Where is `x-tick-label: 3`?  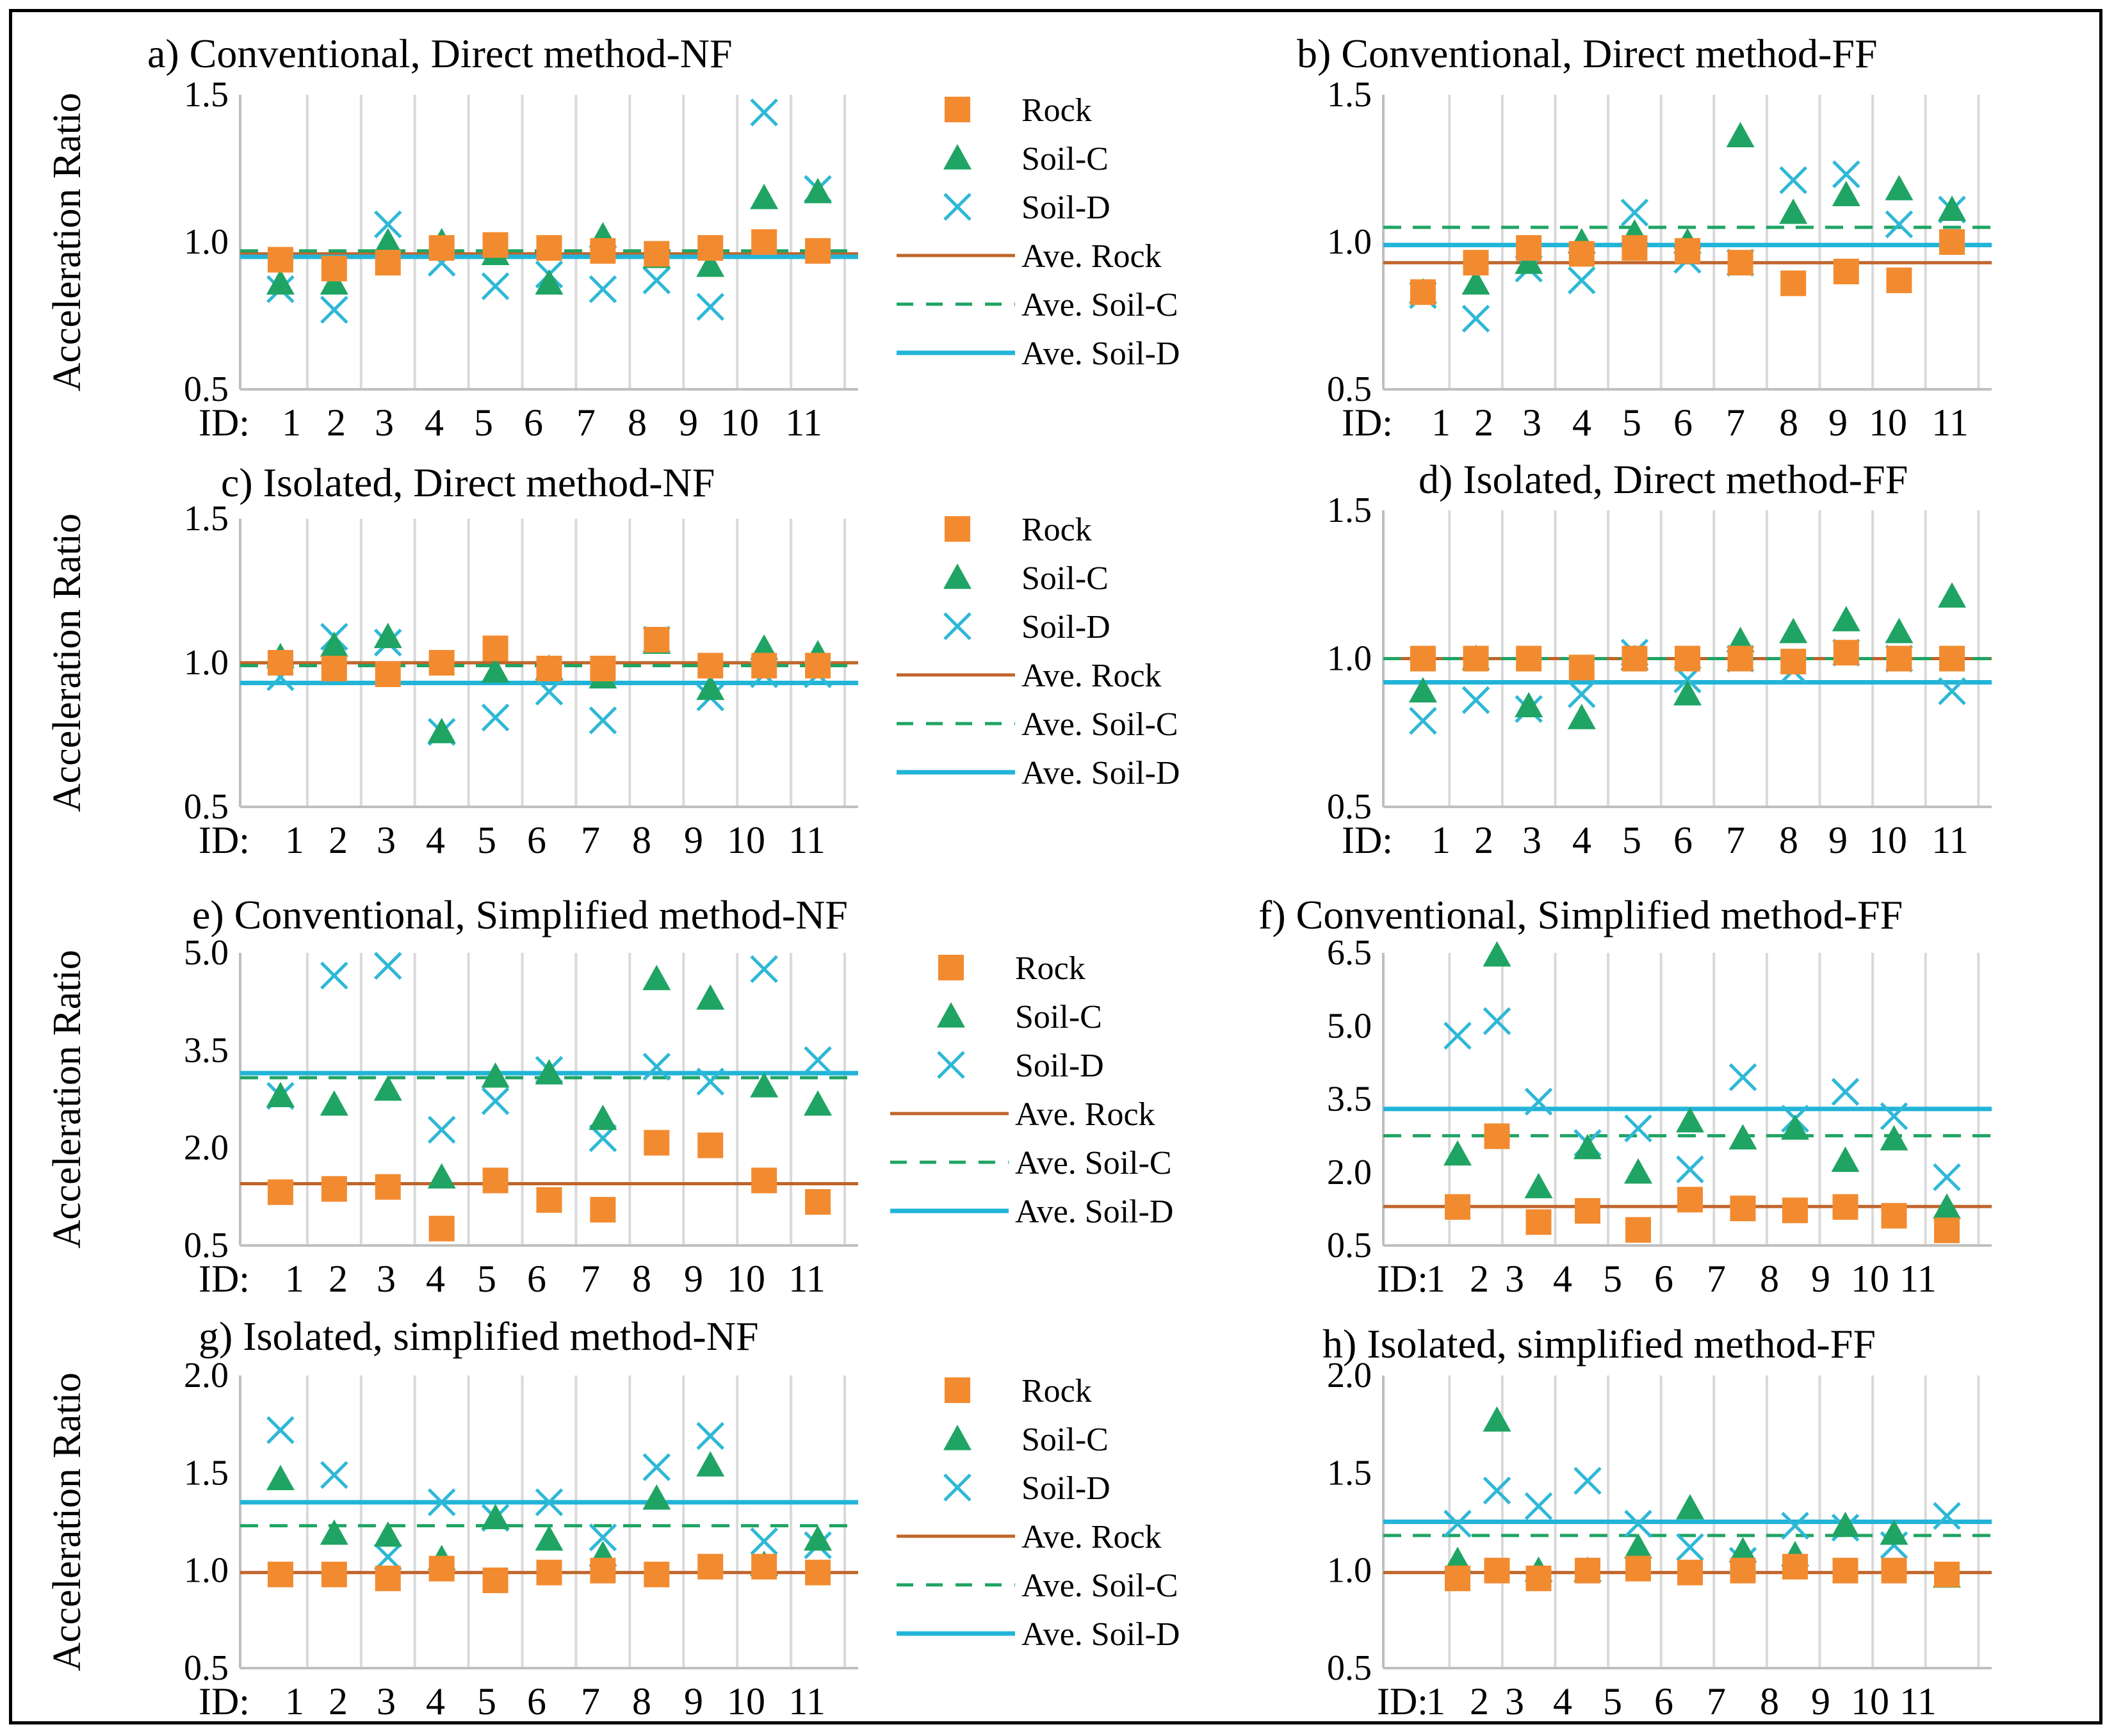 x-tick-label: 3 is located at coordinates (386, 1701).